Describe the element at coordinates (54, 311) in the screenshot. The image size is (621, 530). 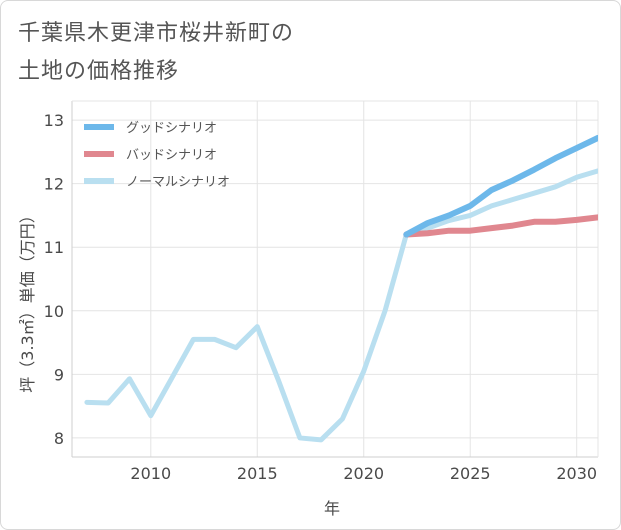
I see `y-tick-label-2: 10` at that location.